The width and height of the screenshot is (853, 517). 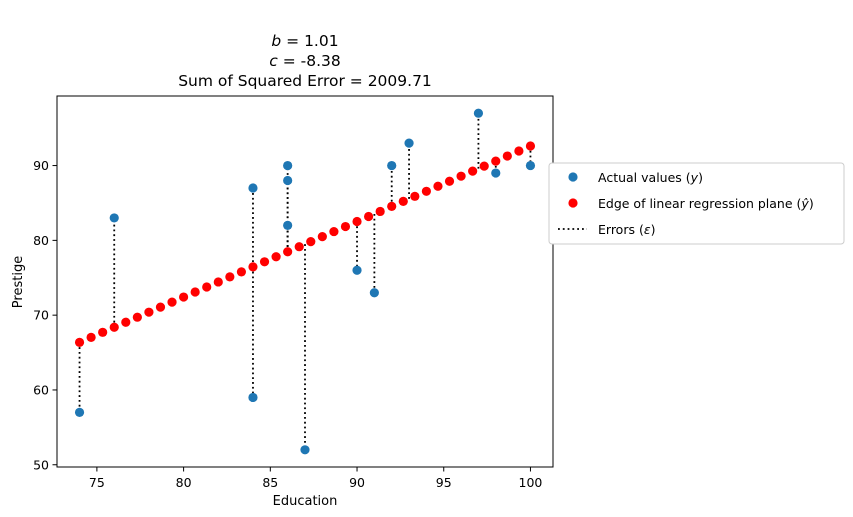 I want to click on legend-actual-marker, so click(x=573, y=177).